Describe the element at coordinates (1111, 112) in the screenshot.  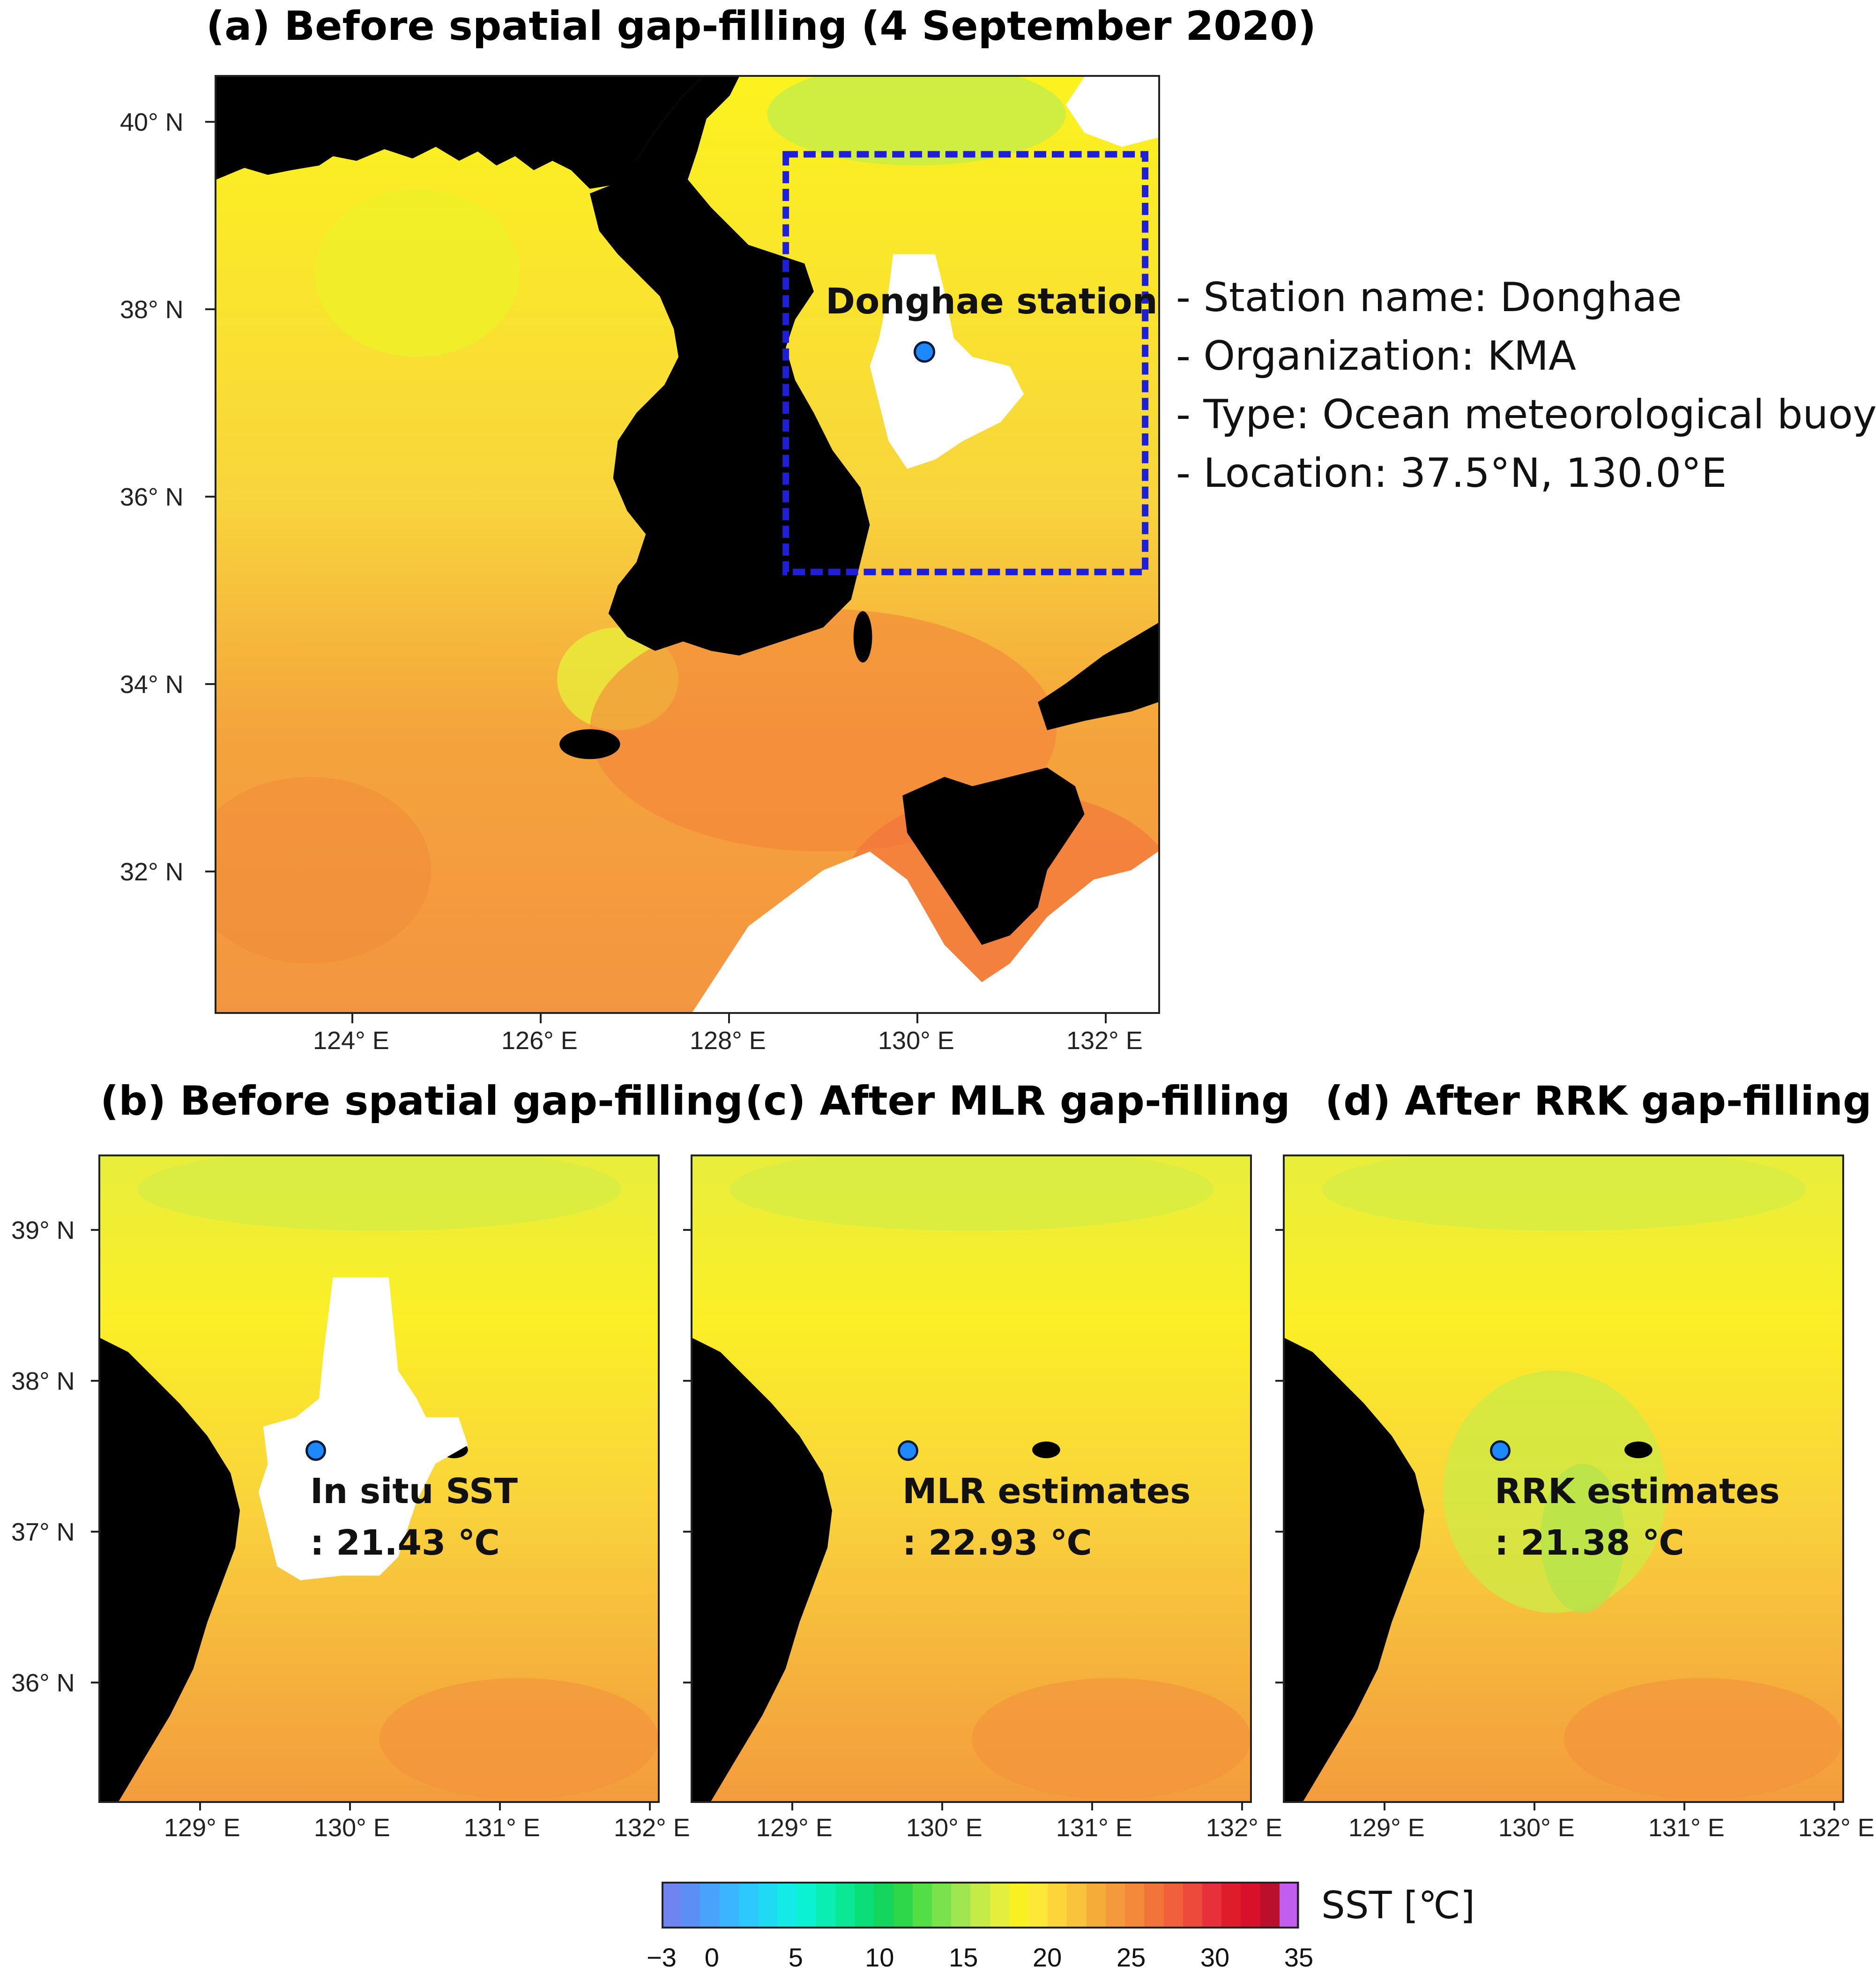
I see `gap-region-north` at that location.